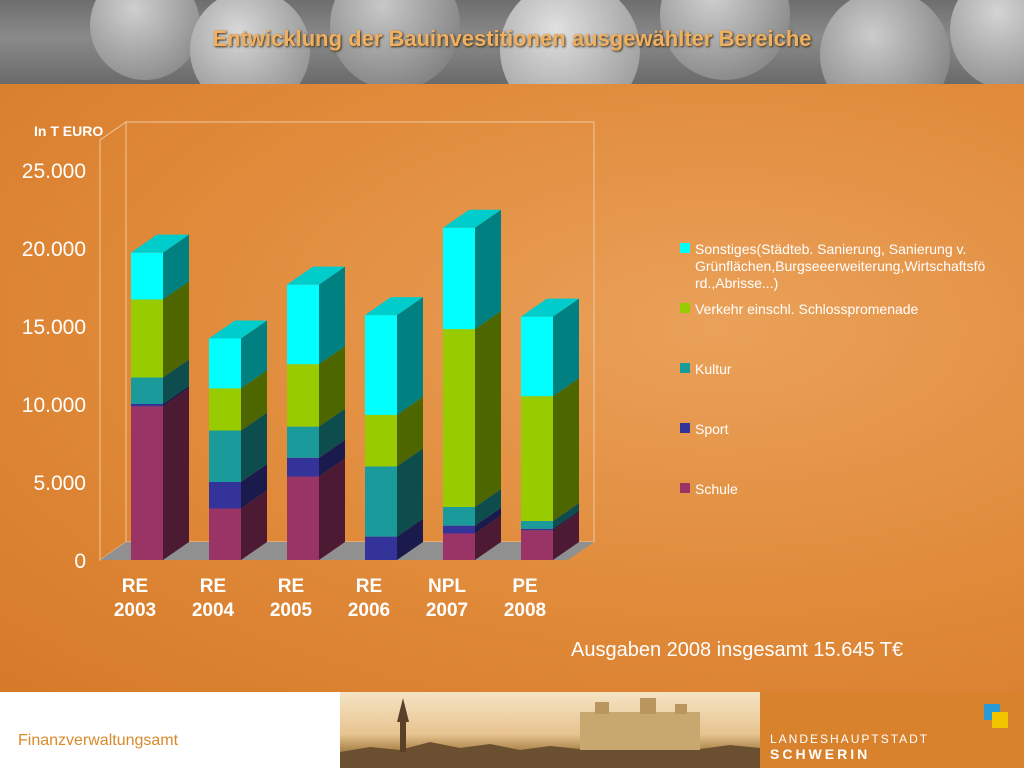 The width and height of the screenshot is (1024, 768). What do you see at coordinates (447, 610) in the screenshot?
I see `x-tick-label: 2007` at bounding box center [447, 610].